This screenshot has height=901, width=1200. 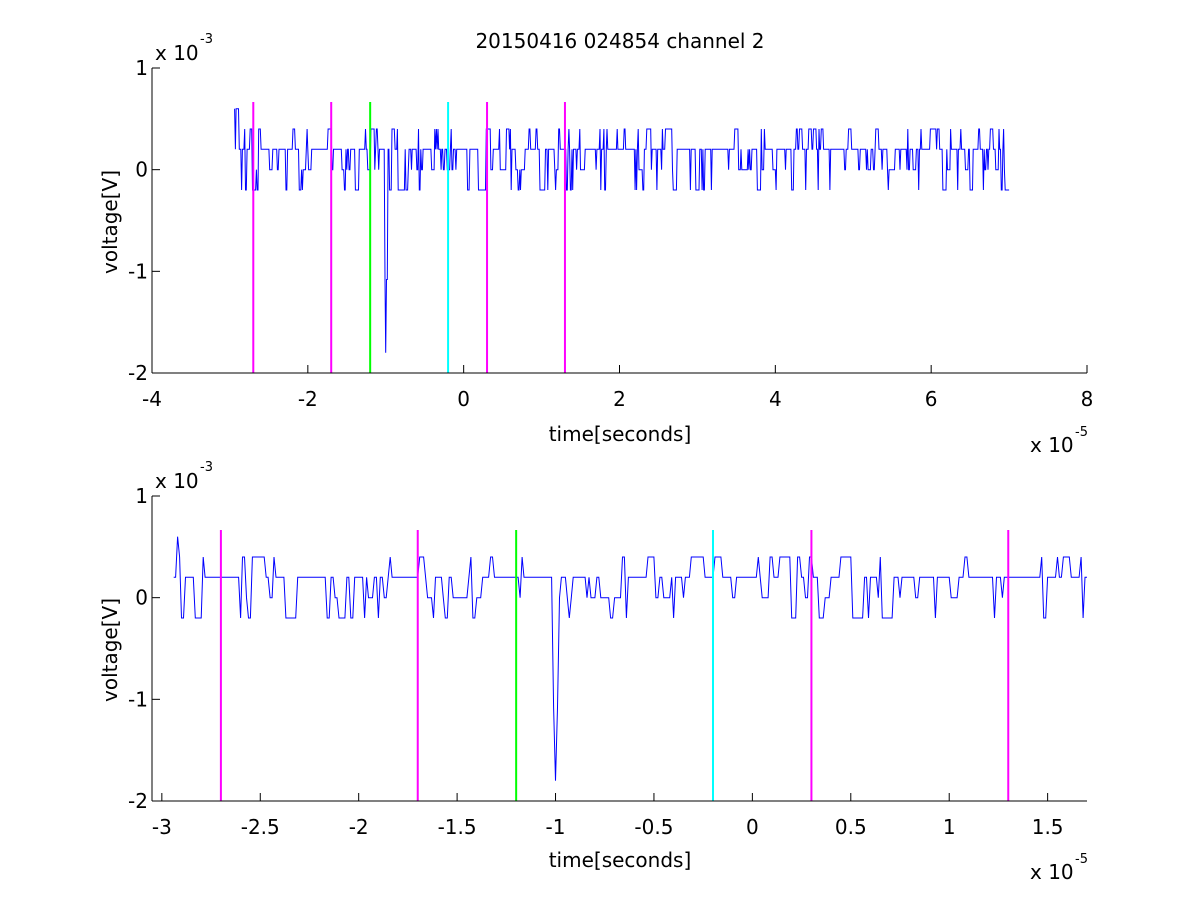 I want to click on bottom-plot-x-tick-label: 0.5, so click(x=851, y=827).